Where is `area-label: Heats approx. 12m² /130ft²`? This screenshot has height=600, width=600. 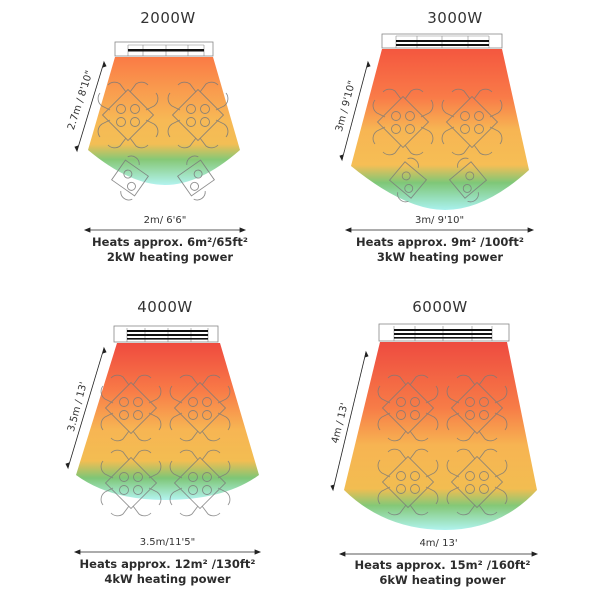 area-label: Heats approx. 12m² /130ft² is located at coordinates (167, 564).